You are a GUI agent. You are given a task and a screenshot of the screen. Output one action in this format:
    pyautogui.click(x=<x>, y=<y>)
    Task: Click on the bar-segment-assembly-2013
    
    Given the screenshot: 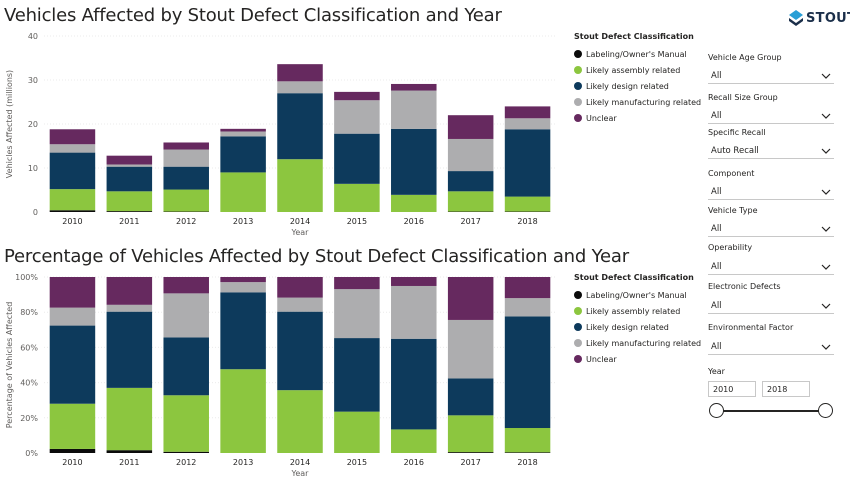 What is the action you would take?
    pyautogui.click(x=243, y=192)
    